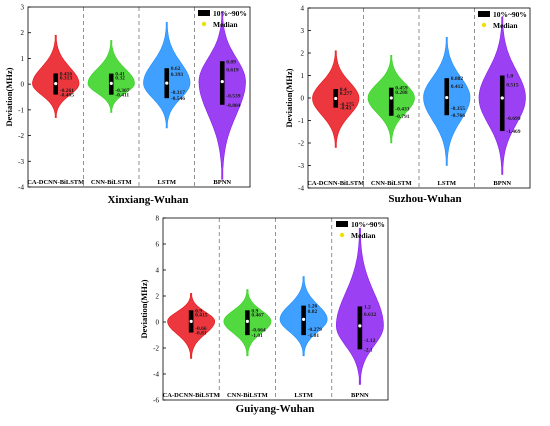  Describe the element at coordinates (458, 116) in the screenshot. I see `value-label: -0.766` at that location.